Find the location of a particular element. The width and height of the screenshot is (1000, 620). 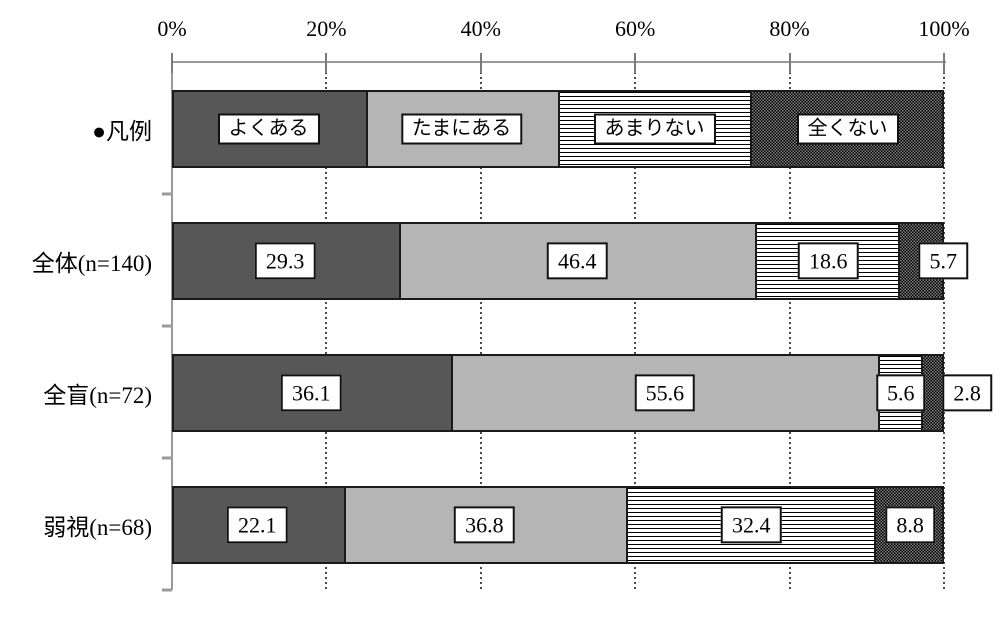

value-label-box: 2.8 is located at coordinates (967, 393).